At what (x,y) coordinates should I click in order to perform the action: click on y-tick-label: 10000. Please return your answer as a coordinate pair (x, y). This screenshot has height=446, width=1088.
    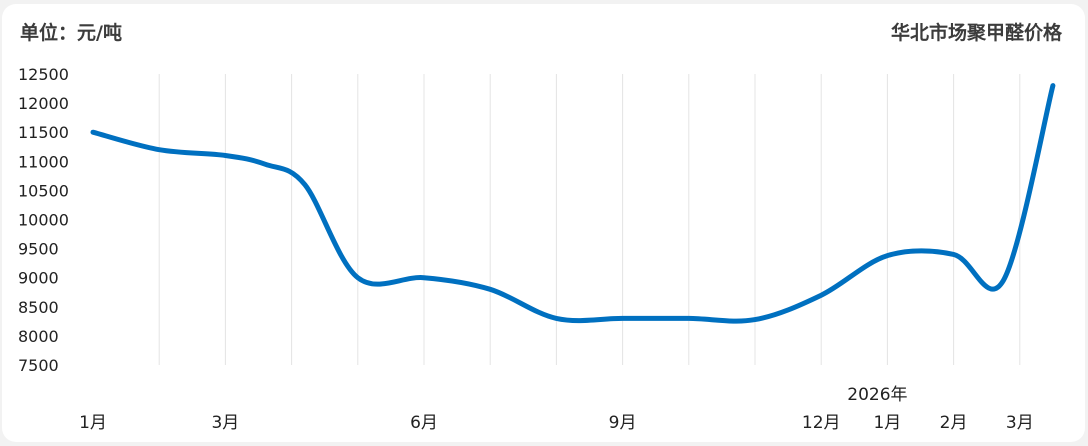
    Looking at the image, I should click on (43, 220).